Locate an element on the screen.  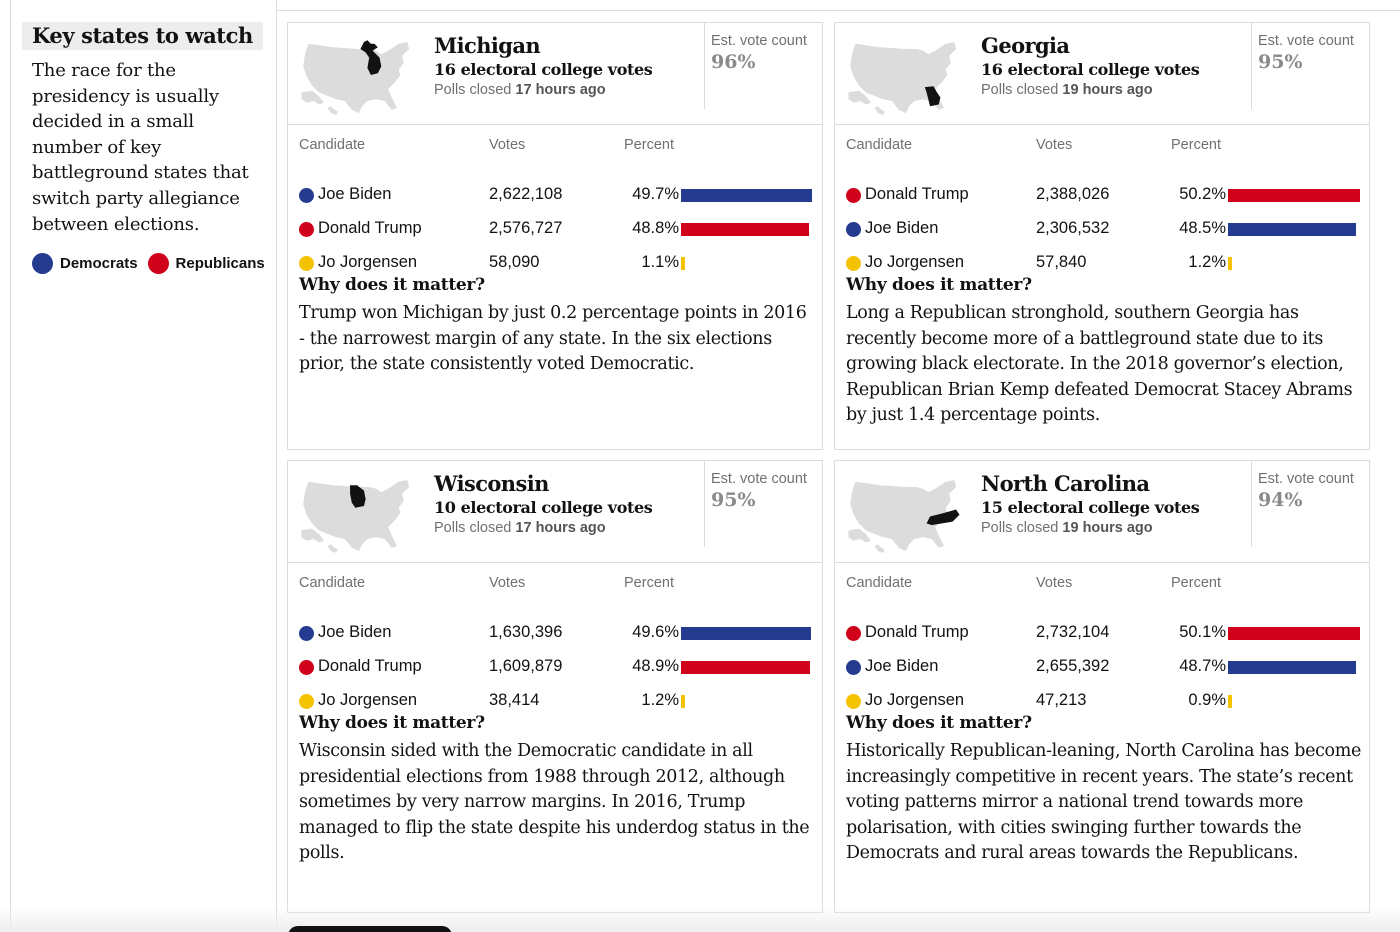
us-map-north-carolina-icon is located at coordinates (904, 516).